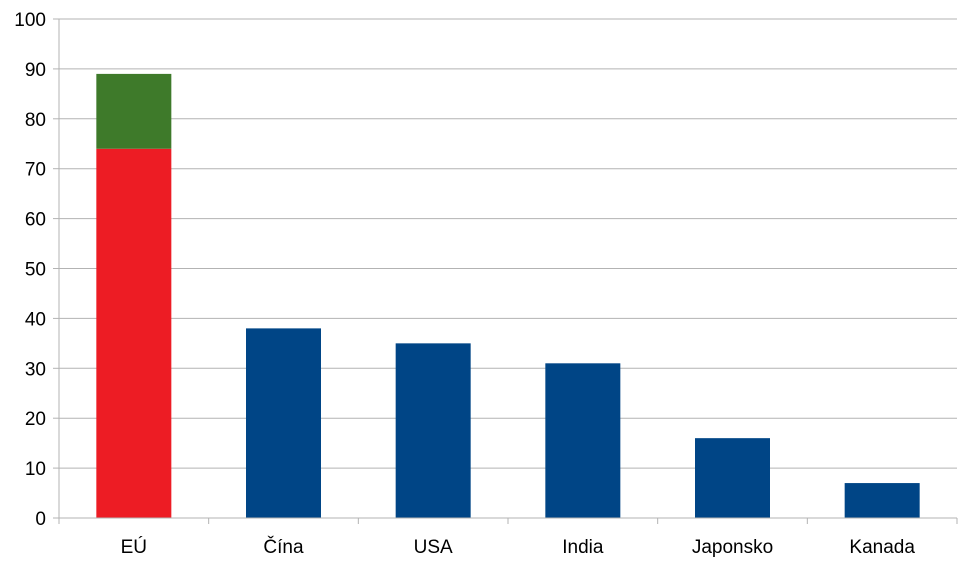  Describe the element at coordinates (35, 369) in the screenshot. I see `y-tick-label: 30` at that location.